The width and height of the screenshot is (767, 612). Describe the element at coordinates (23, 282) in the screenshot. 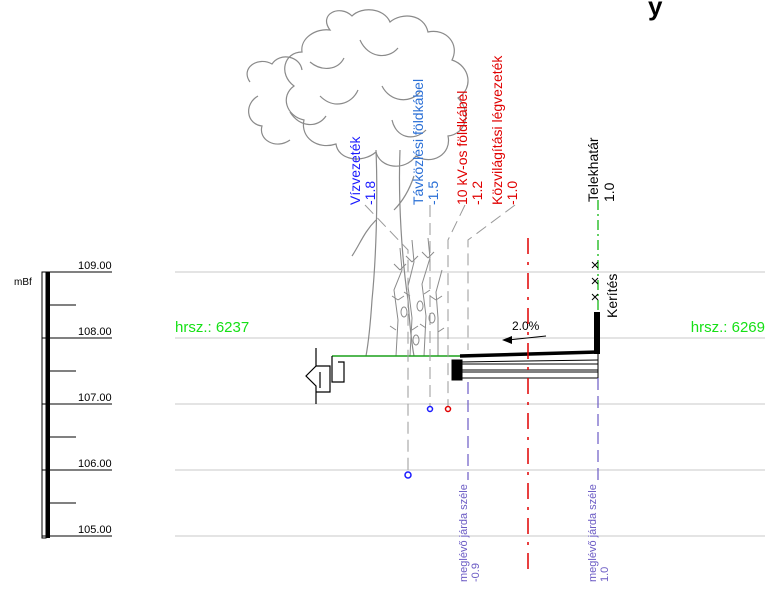

I see `scale-unit-label: mBf` at that location.